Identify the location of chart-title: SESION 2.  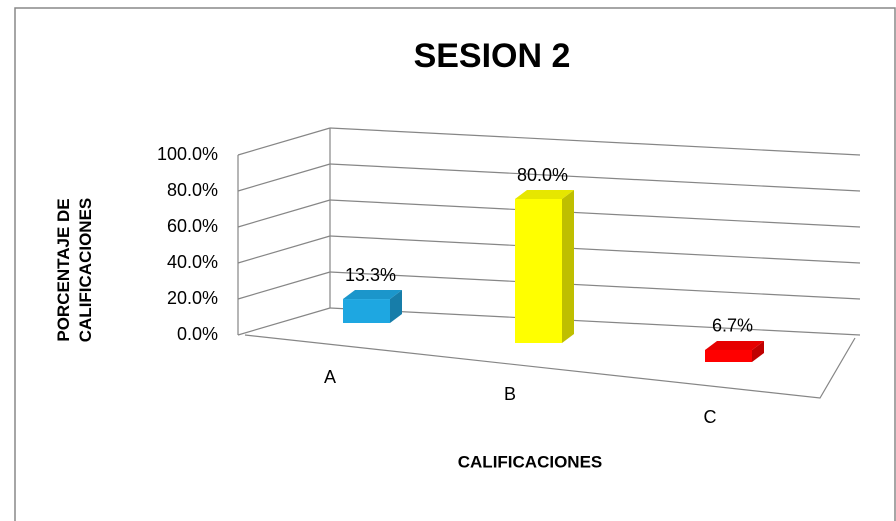
(492, 56).